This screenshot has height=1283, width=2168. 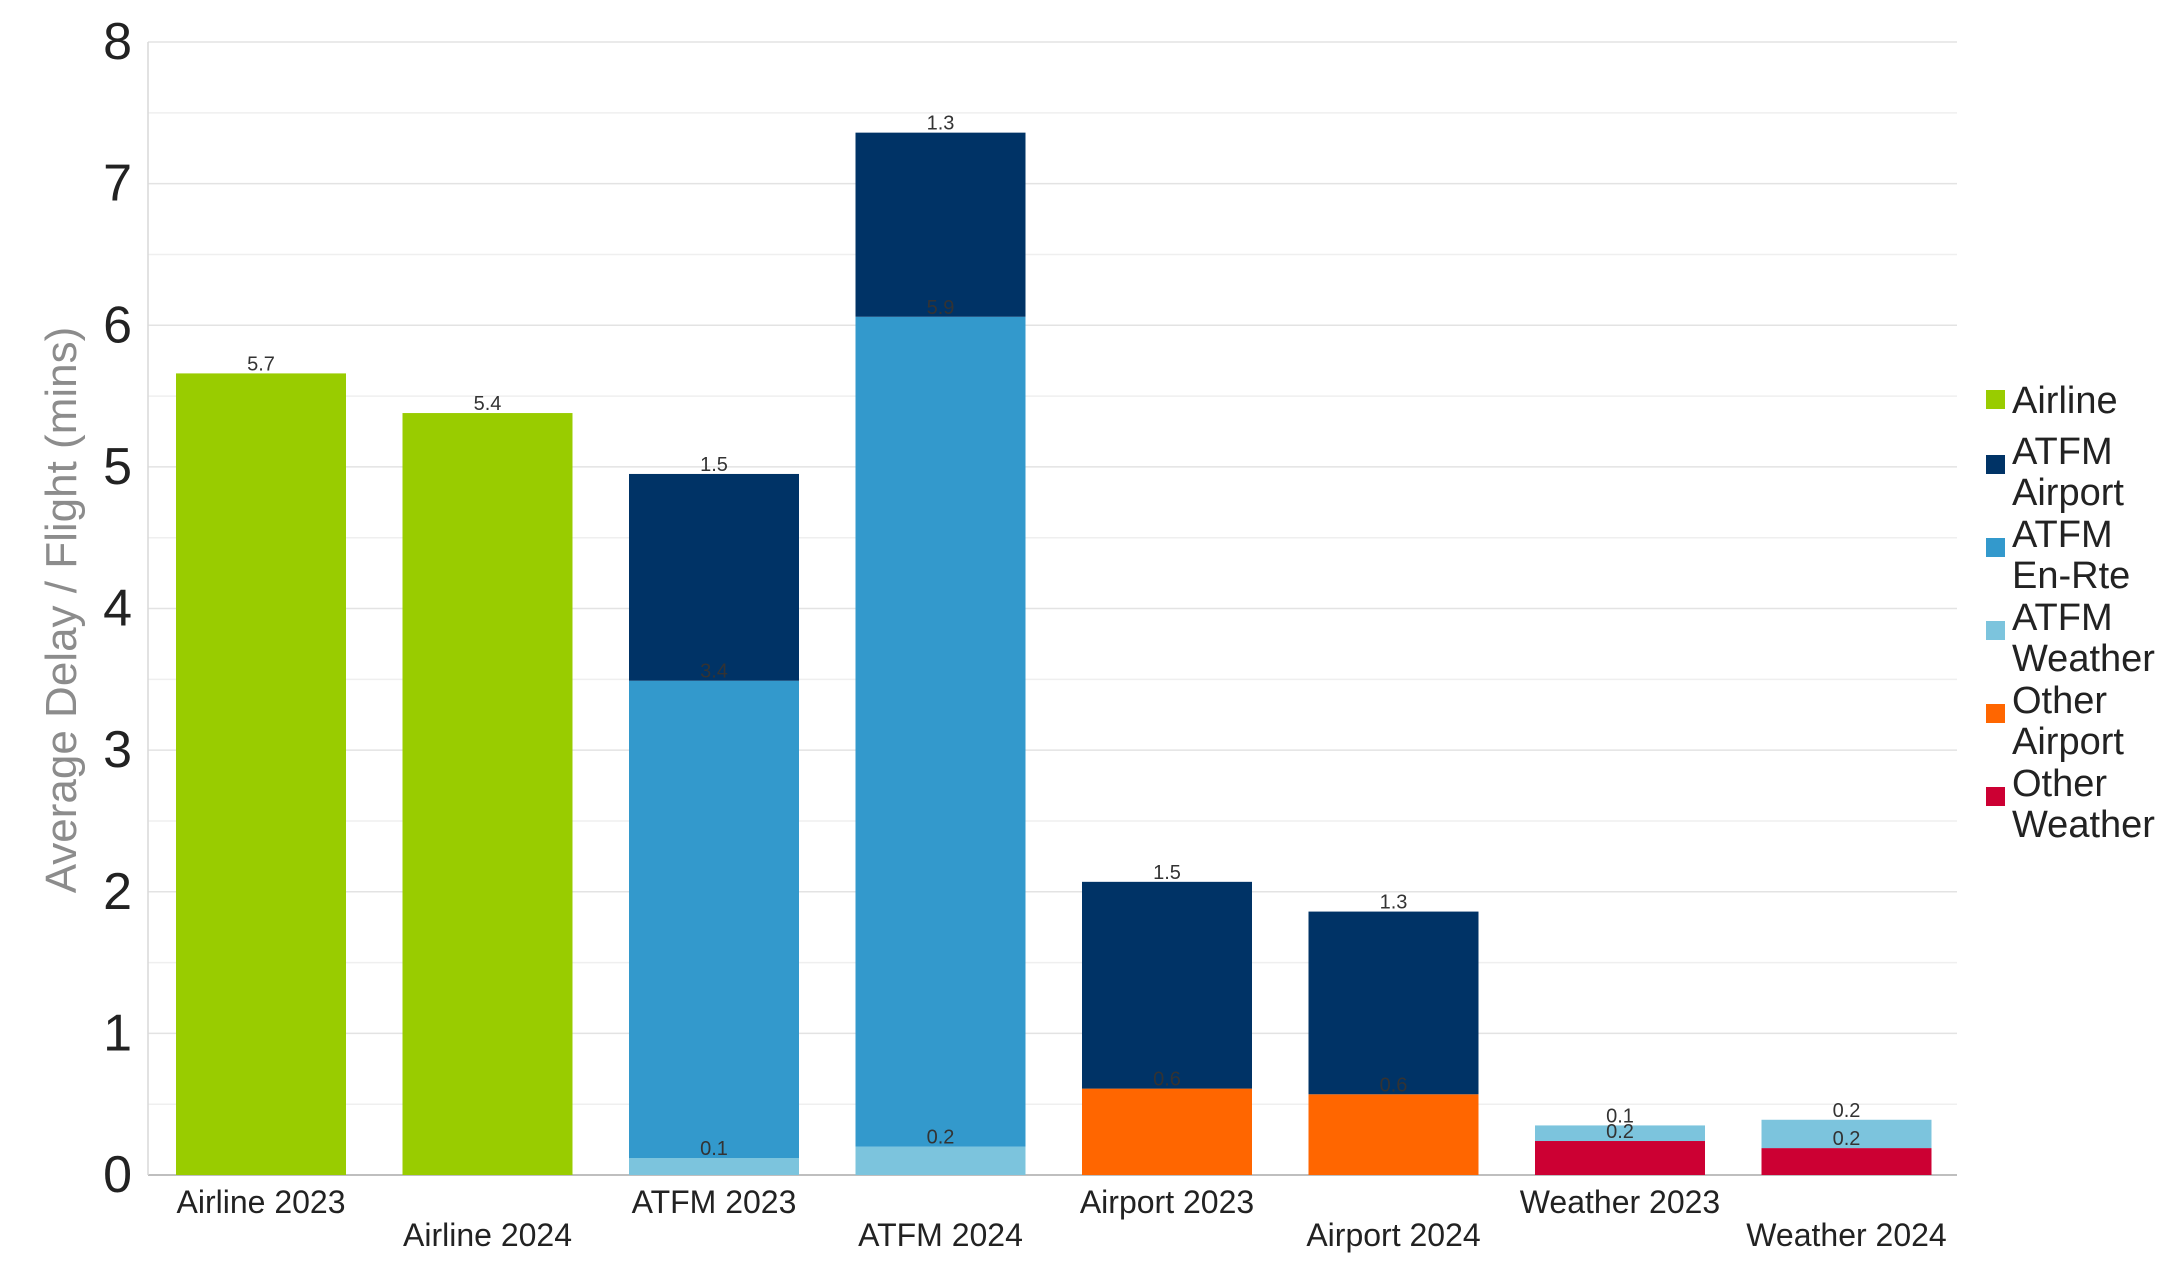 What do you see at coordinates (117, 467) in the screenshot?
I see `y-tick-label: 5` at bounding box center [117, 467].